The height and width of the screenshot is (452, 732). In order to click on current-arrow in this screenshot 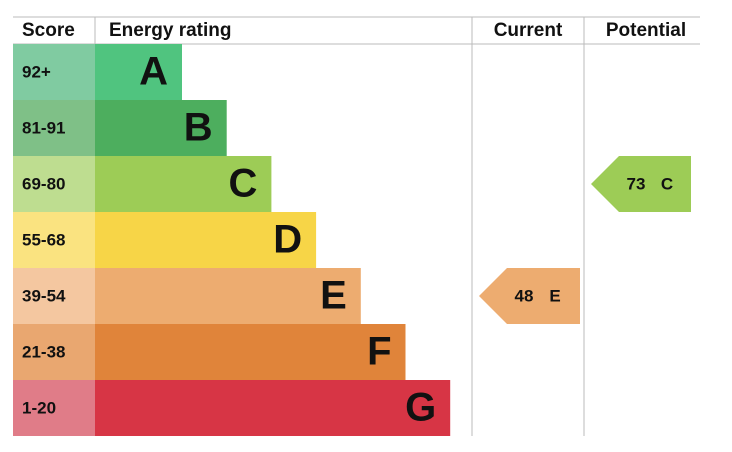, I will do `click(529, 296)`.